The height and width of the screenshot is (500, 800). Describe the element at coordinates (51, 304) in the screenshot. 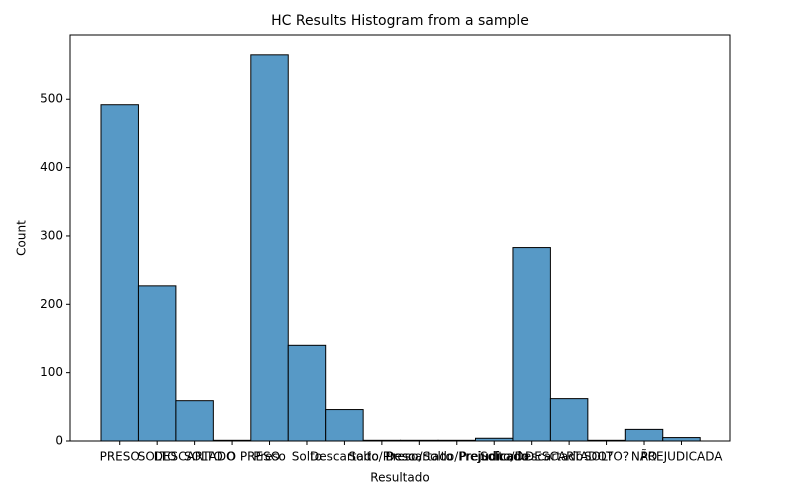

I see `y-tick-label: 200` at that location.